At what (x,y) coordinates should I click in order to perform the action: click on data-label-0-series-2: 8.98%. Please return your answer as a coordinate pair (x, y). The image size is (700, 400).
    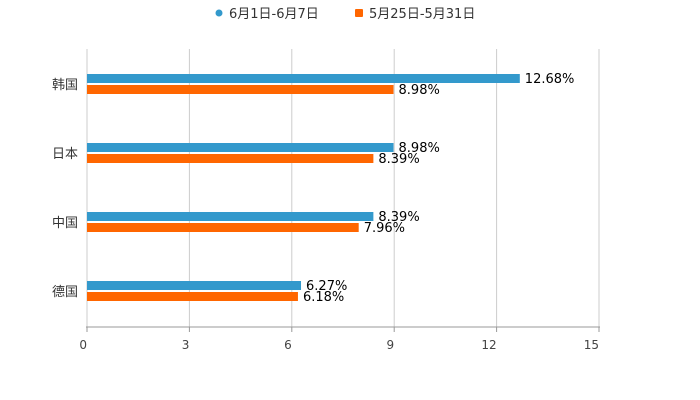
    Looking at the image, I should click on (419, 90).